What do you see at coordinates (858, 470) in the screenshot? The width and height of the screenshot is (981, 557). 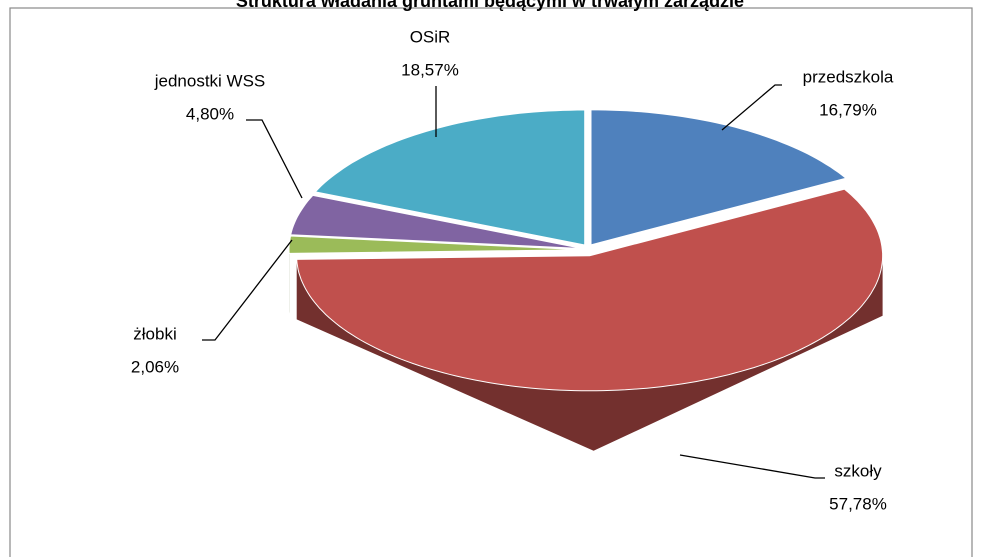 I see `slice-label: szkoły` at bounding box center [858, 470].